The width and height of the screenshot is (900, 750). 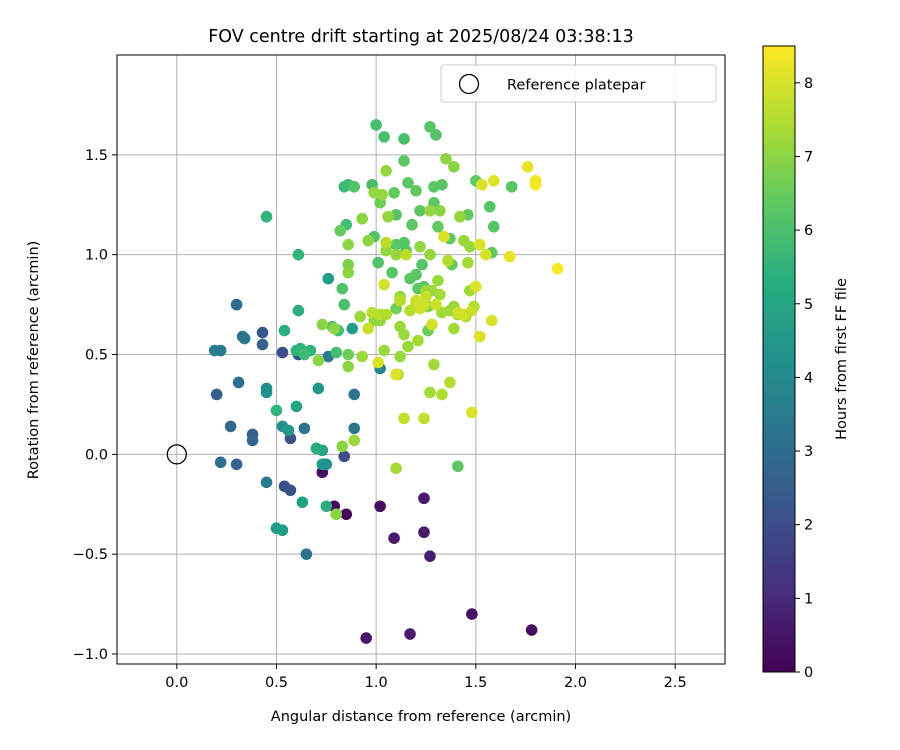 What do you see at coordinates (96, 256) in the screenshot?
I see `y-tick-label: 1.0` at bounding box center [96, 256].